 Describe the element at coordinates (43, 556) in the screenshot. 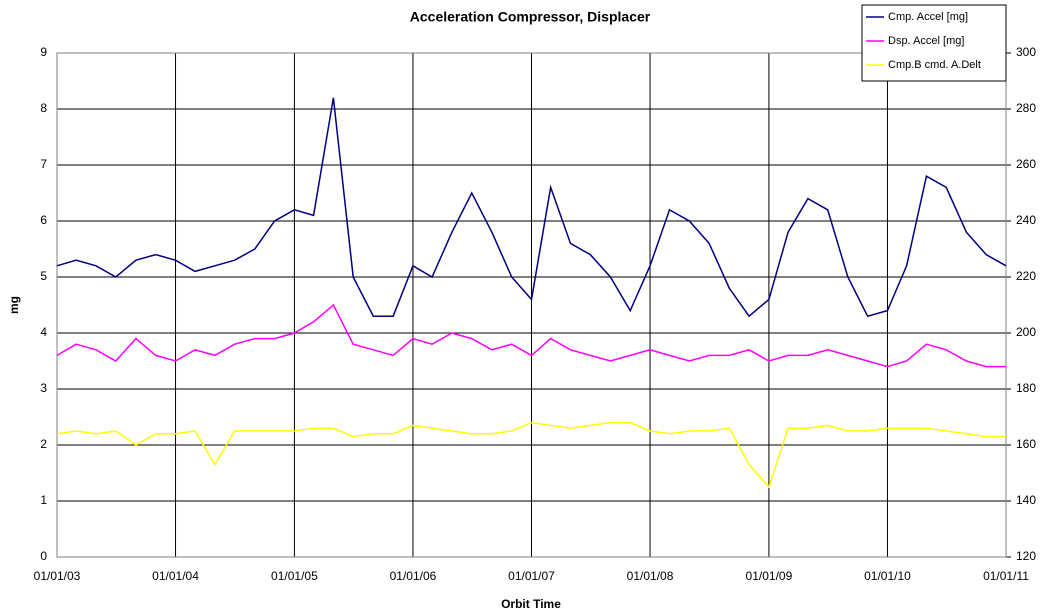

I see `y-tick-label: 0` at that location.